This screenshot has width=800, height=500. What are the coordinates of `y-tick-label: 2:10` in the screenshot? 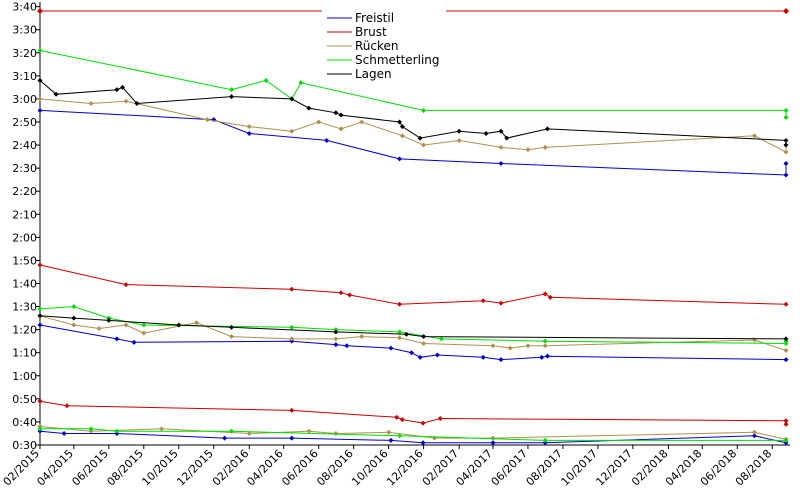 It's located at (24, 214).